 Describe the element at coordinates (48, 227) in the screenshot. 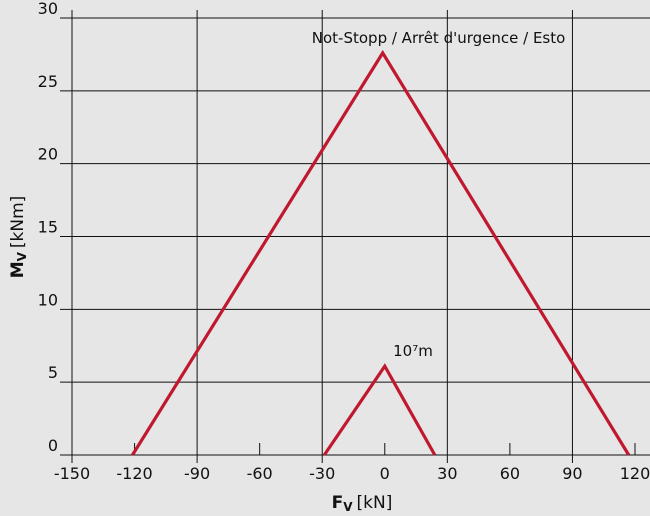

I see `y-tick-label: 15` at that location.